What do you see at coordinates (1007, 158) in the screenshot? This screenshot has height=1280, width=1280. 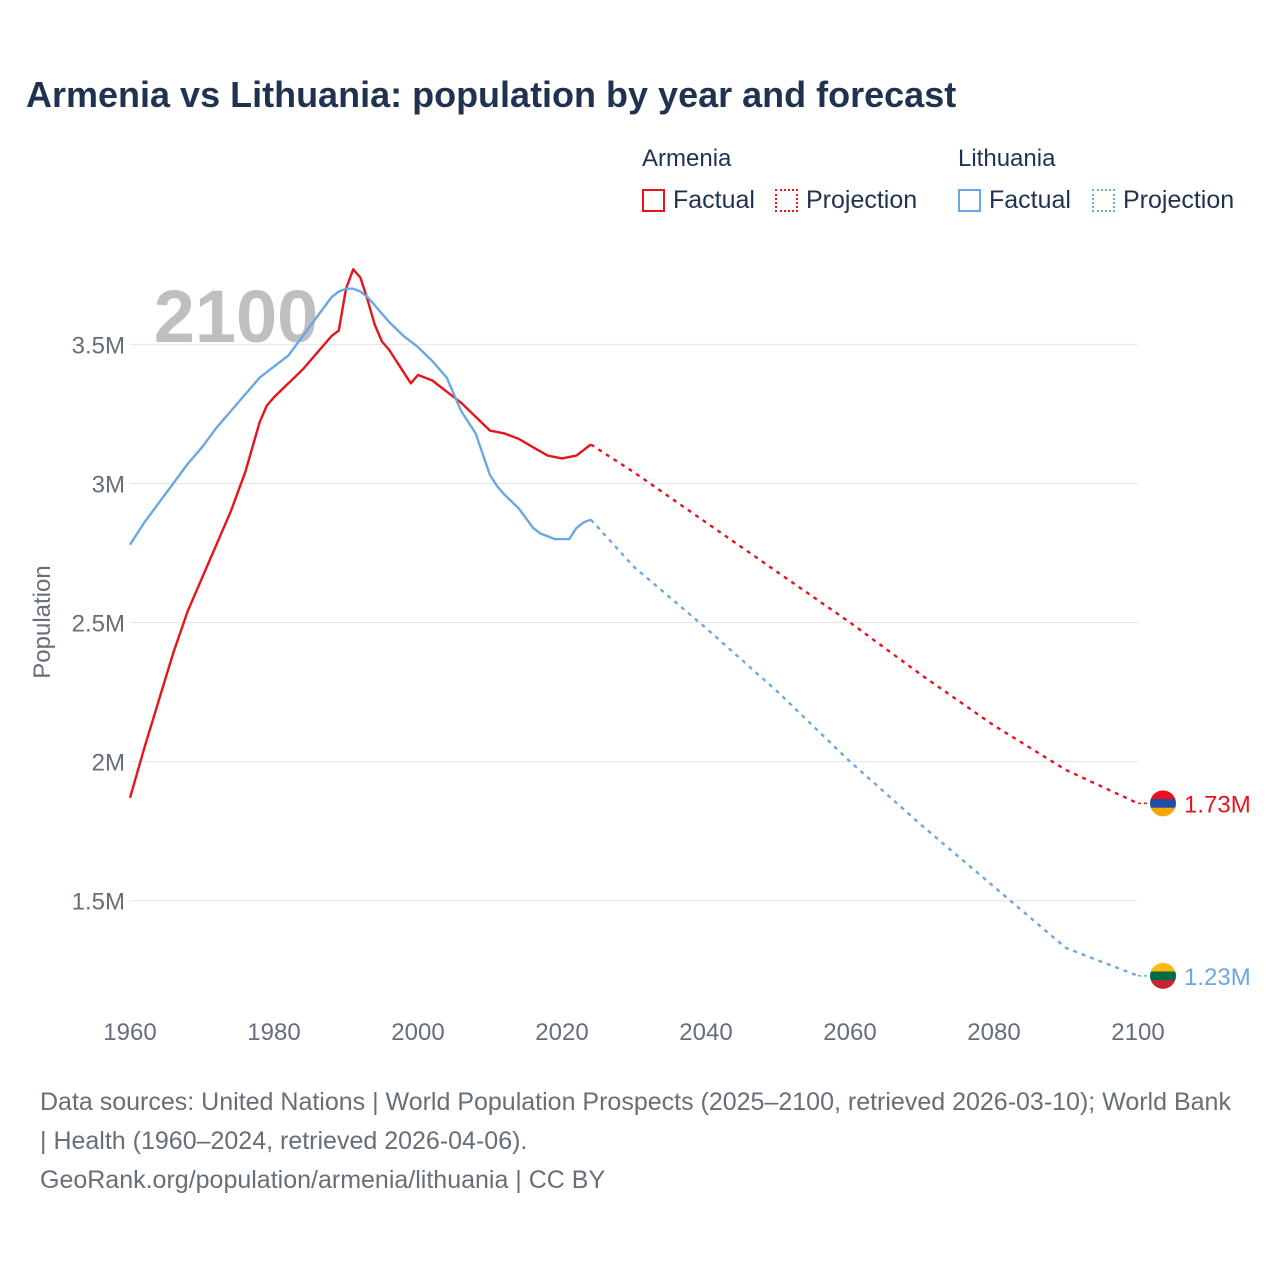 I see `legend-group-lithuania: Lithuania` at bounding box center [1007, 158].